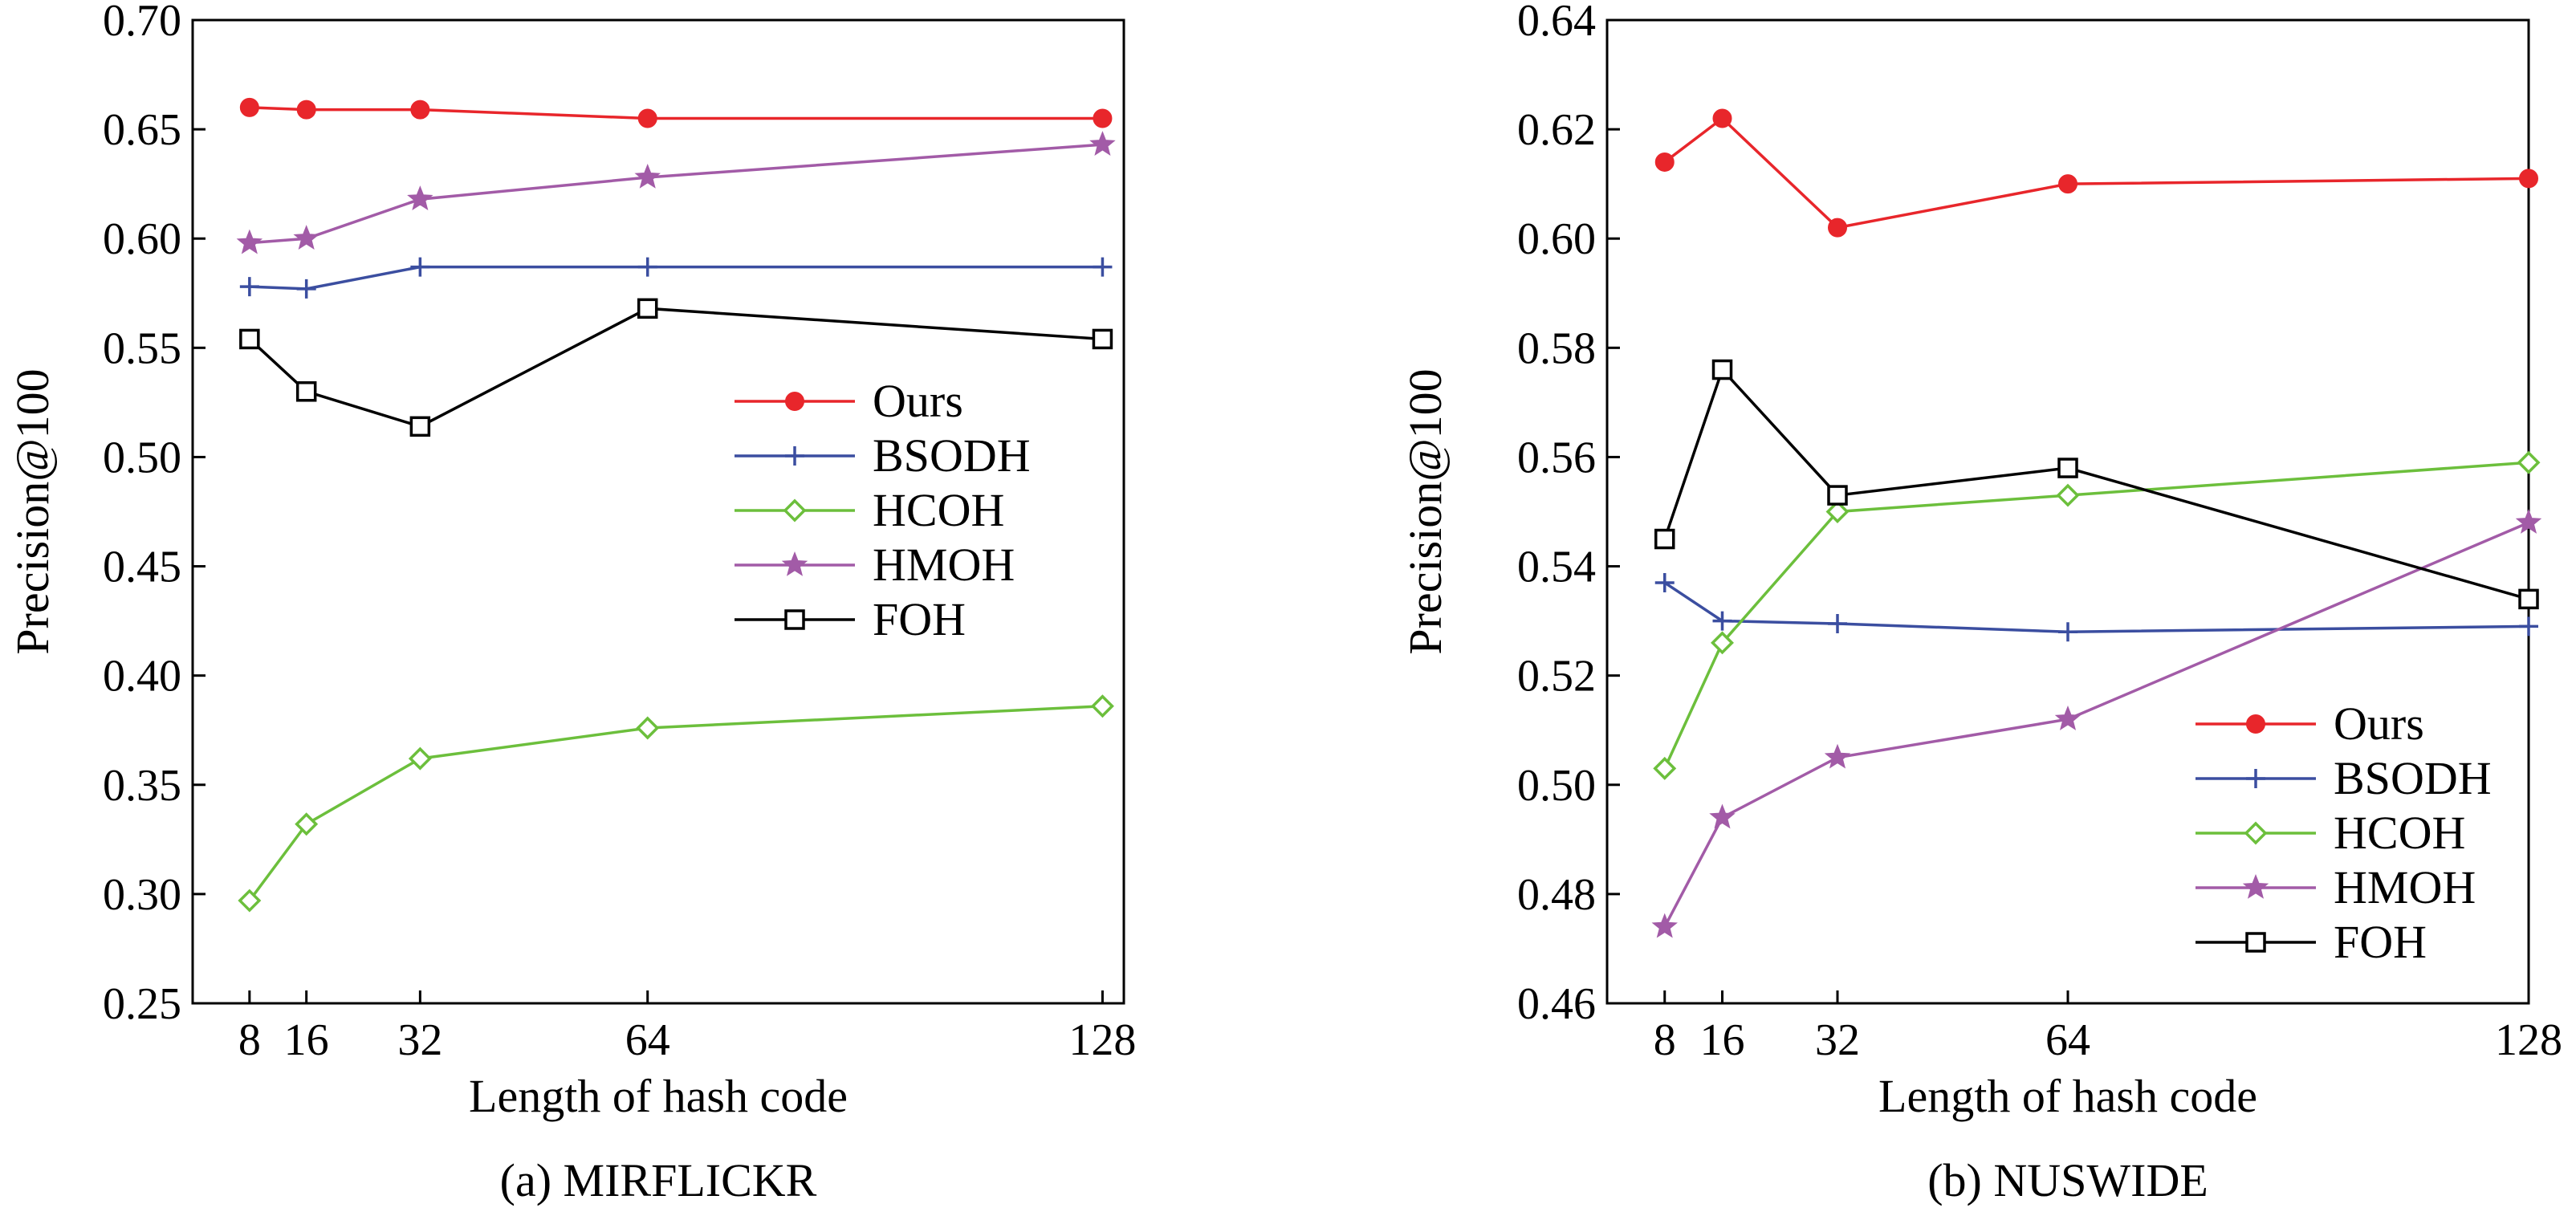 The image size is (2576, 1216). Describe the element at coordinates (1556, 23) in the screenshot. I see `y-tick-label: 0.64` at that location.